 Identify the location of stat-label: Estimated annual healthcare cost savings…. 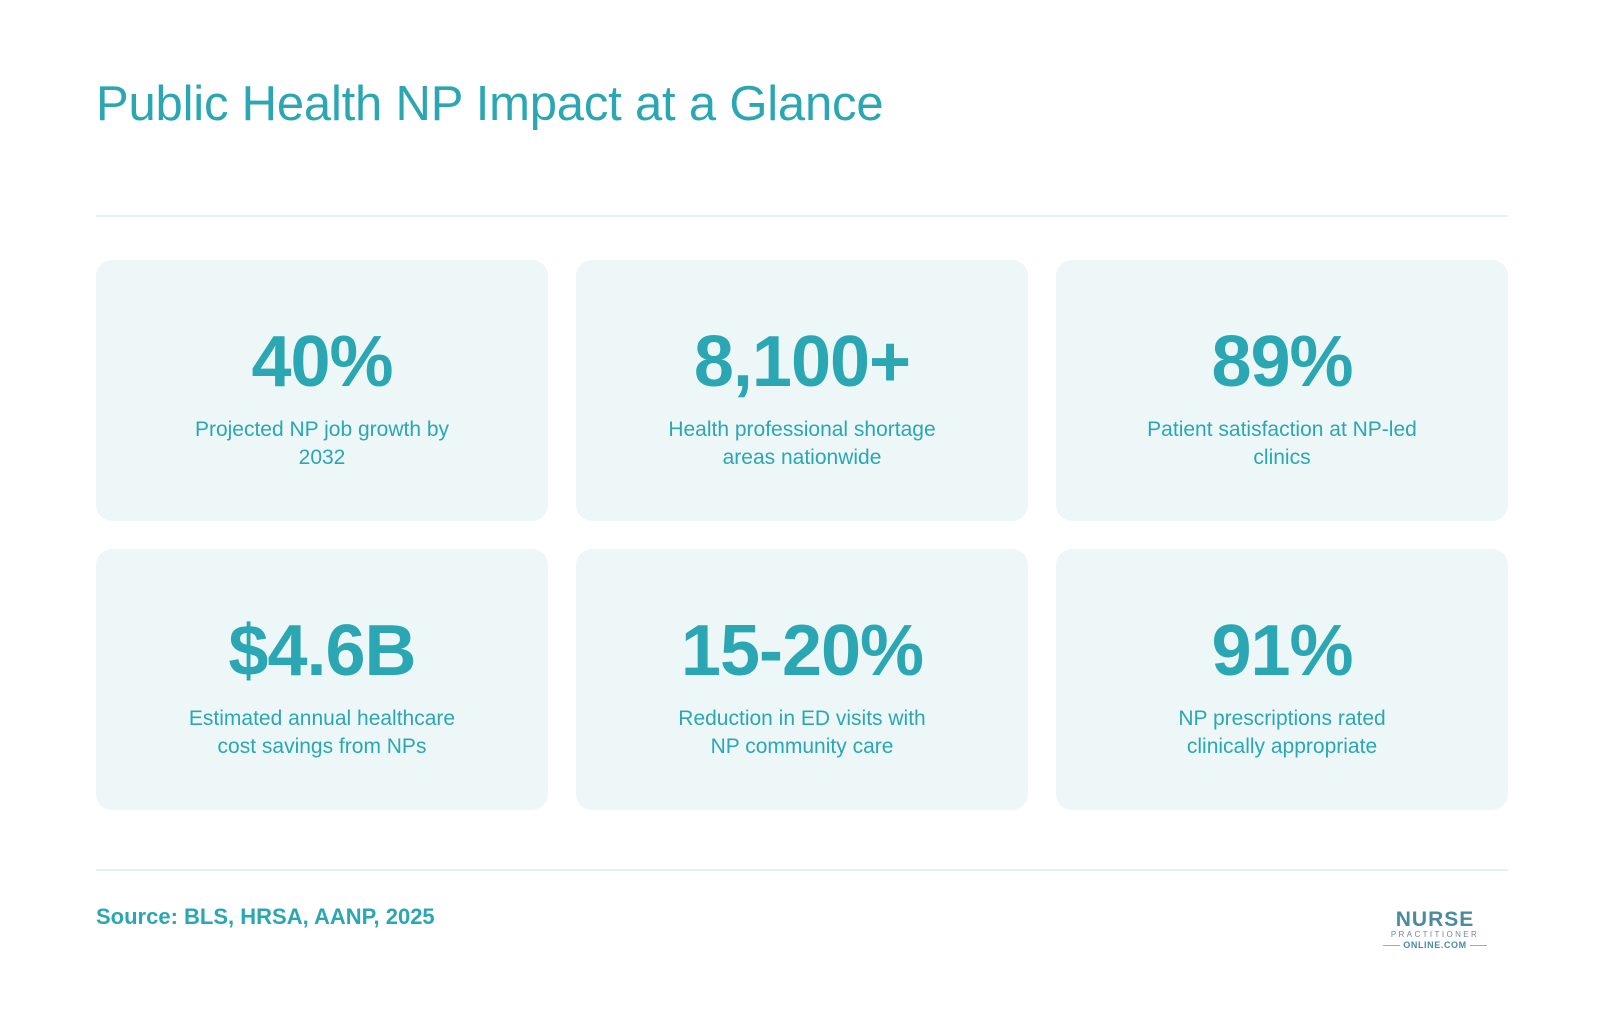
(322, 732).